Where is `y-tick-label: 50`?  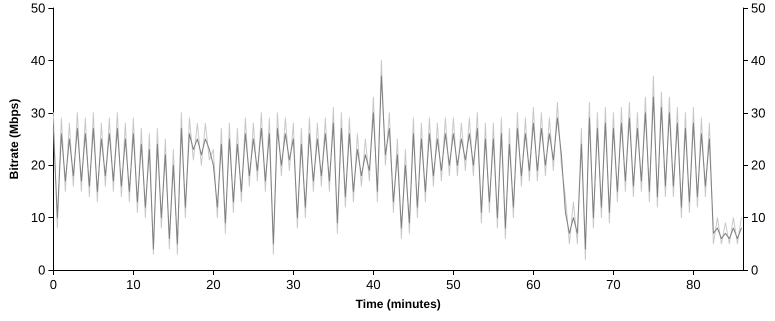
y-tick-label: 50 is located at coordinates (38, 8).